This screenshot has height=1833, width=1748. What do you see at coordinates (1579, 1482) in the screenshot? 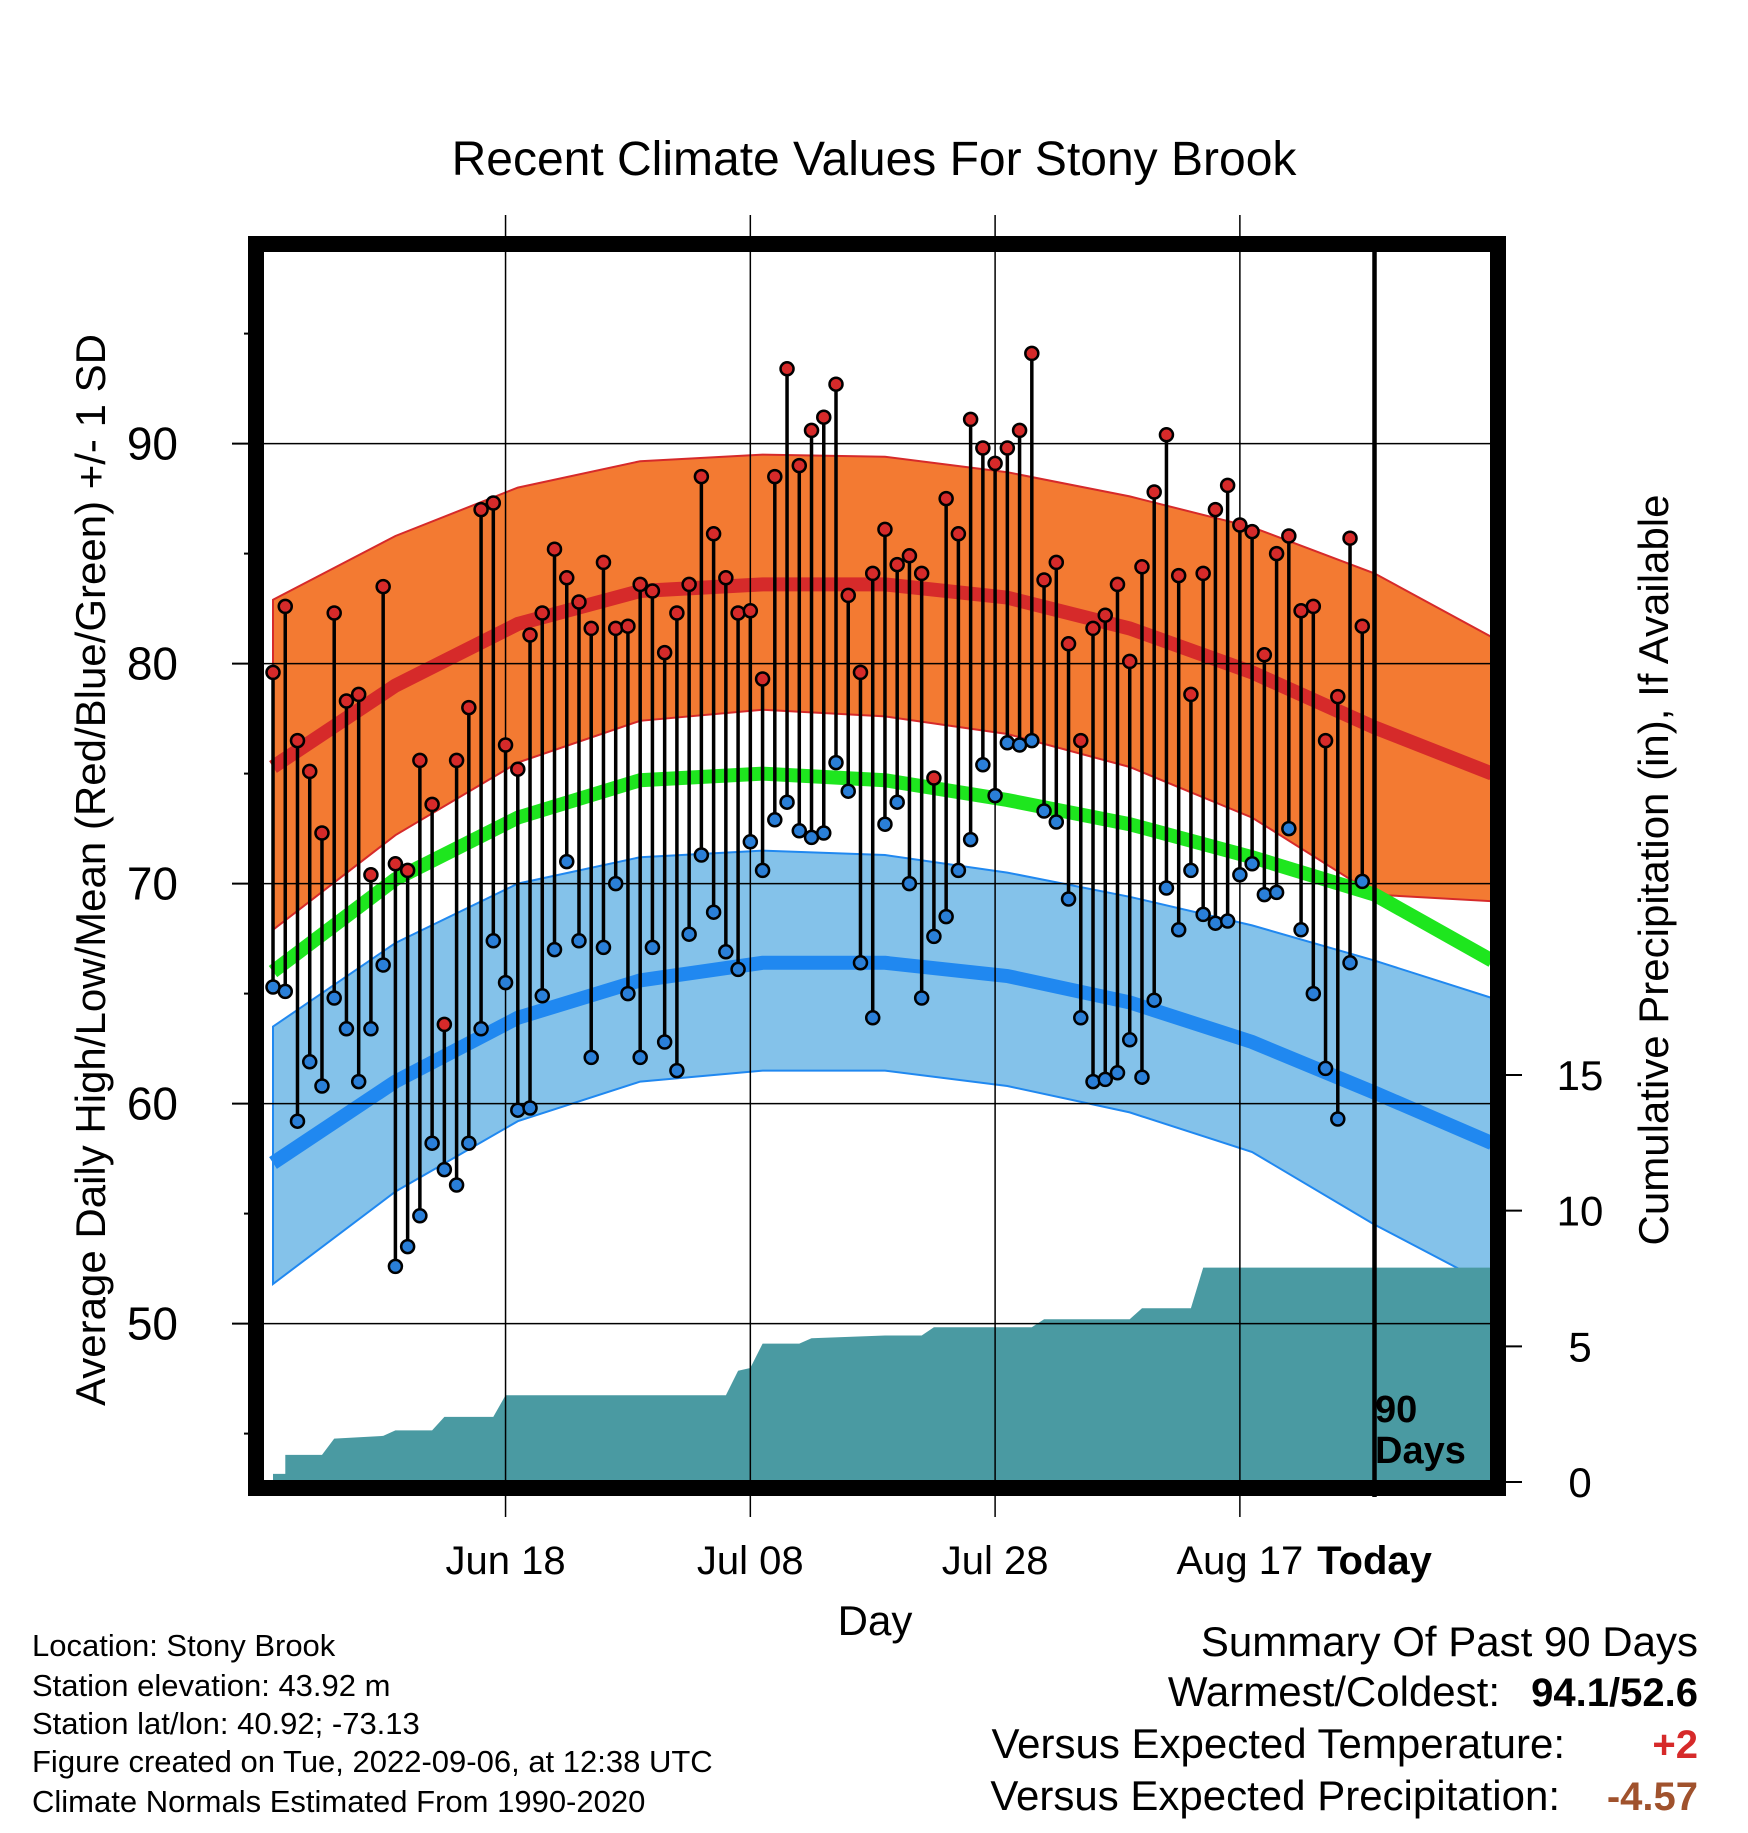
I see `y2-tick-0: 0` at bounding box center [1579, 1482].